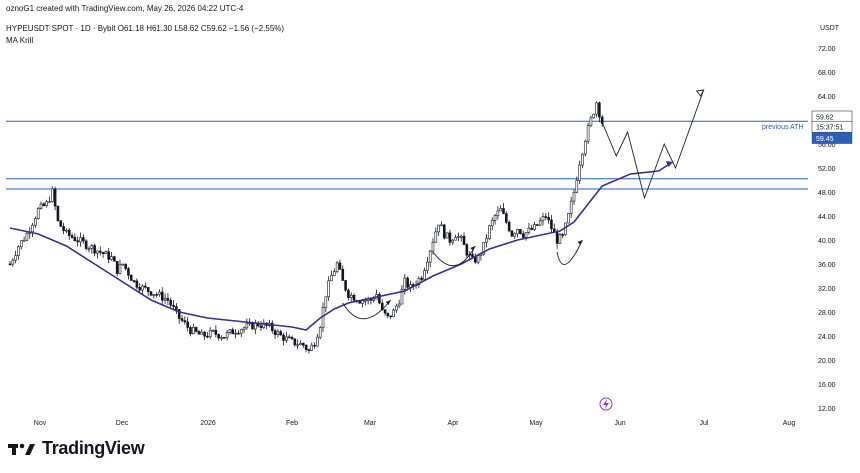 The height and width of the screenshot is (473, 860). Describe the element at coordinates (122, 423) in the screenshot. I see `x-tick-label: Dec` at that location.